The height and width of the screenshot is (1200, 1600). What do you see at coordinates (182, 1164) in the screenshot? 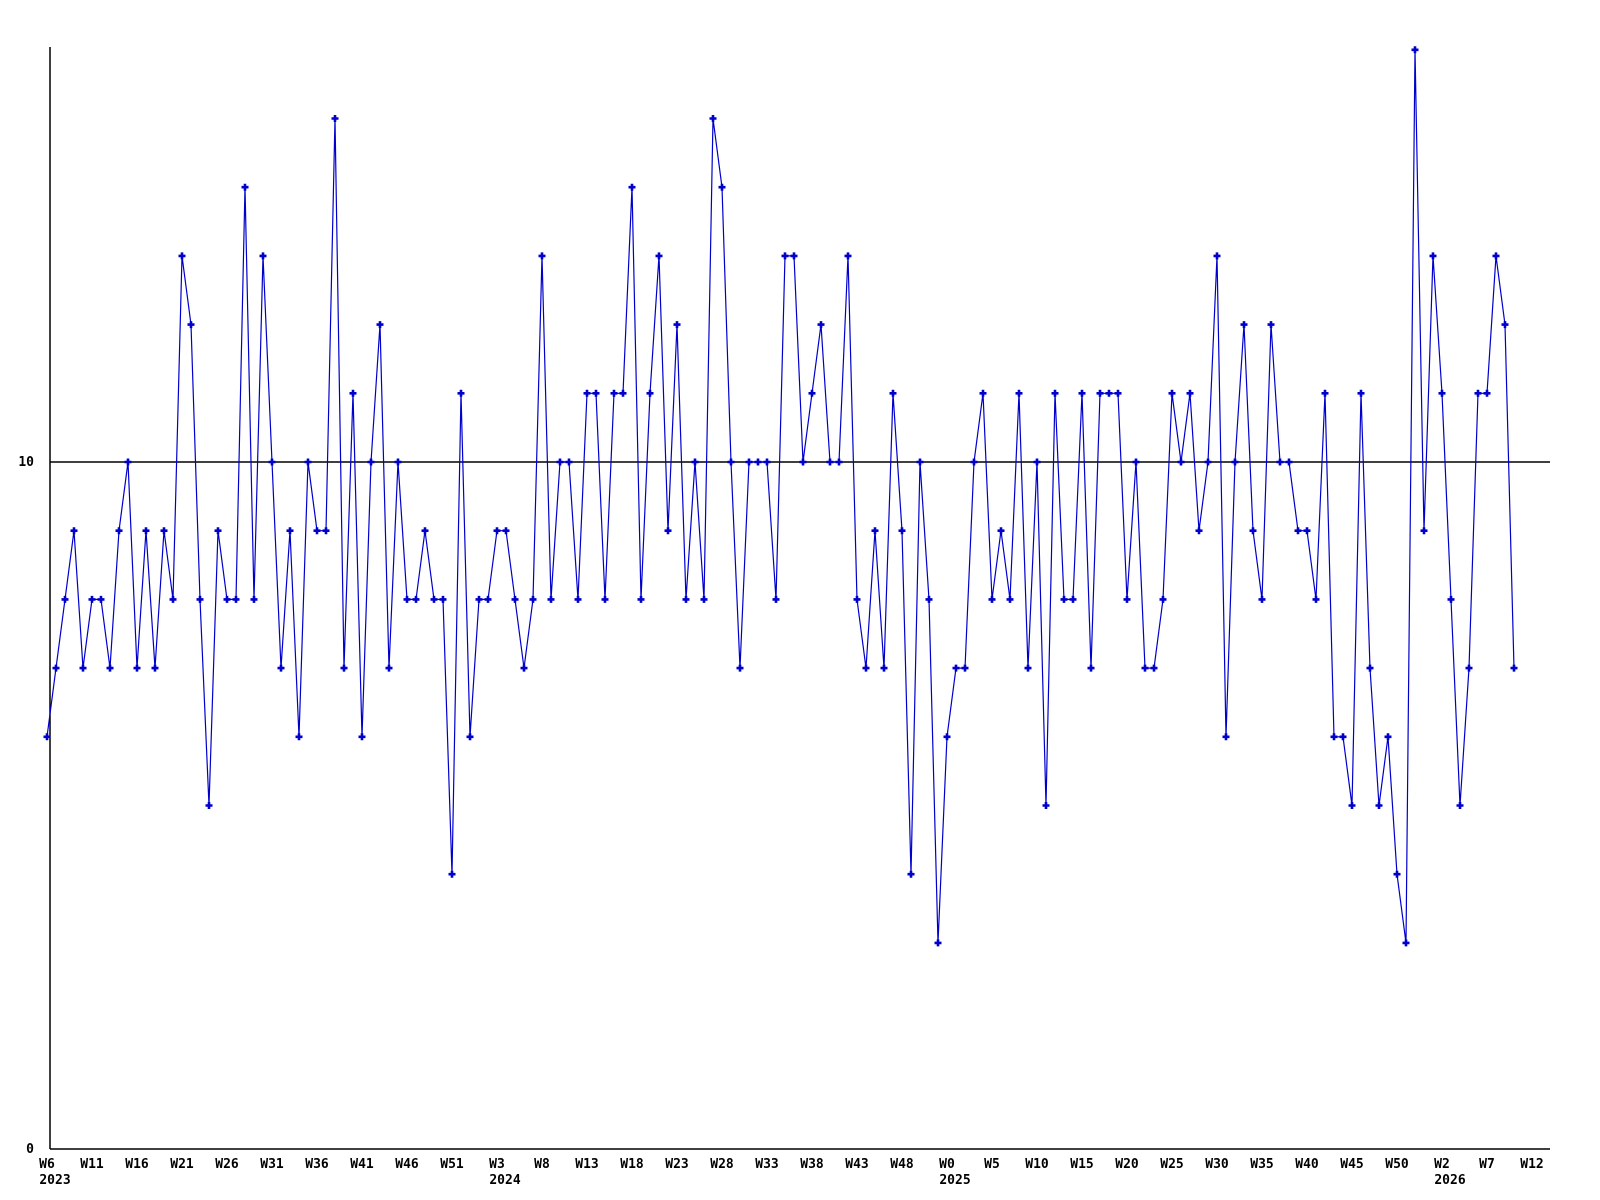
I see `x-tick-label-W21: W21` at bounding box center [182, 1164].